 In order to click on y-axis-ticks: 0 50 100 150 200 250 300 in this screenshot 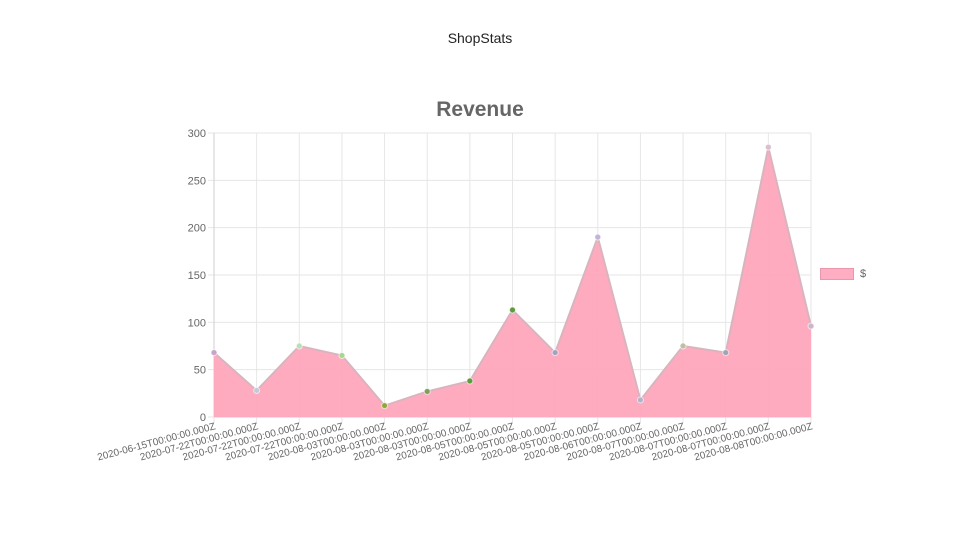, I will do `click(197, 276)`.